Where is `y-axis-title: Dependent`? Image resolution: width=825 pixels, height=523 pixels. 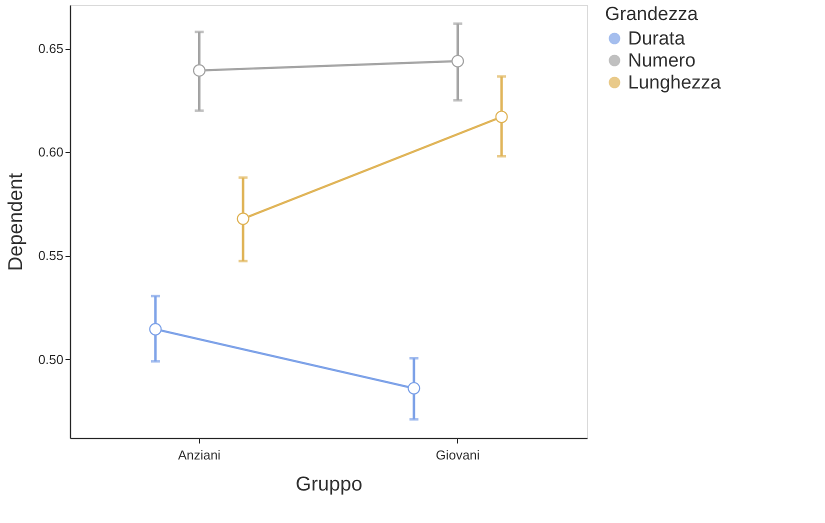 y-axis-title: Dependent is located at coordinates (16, 221).